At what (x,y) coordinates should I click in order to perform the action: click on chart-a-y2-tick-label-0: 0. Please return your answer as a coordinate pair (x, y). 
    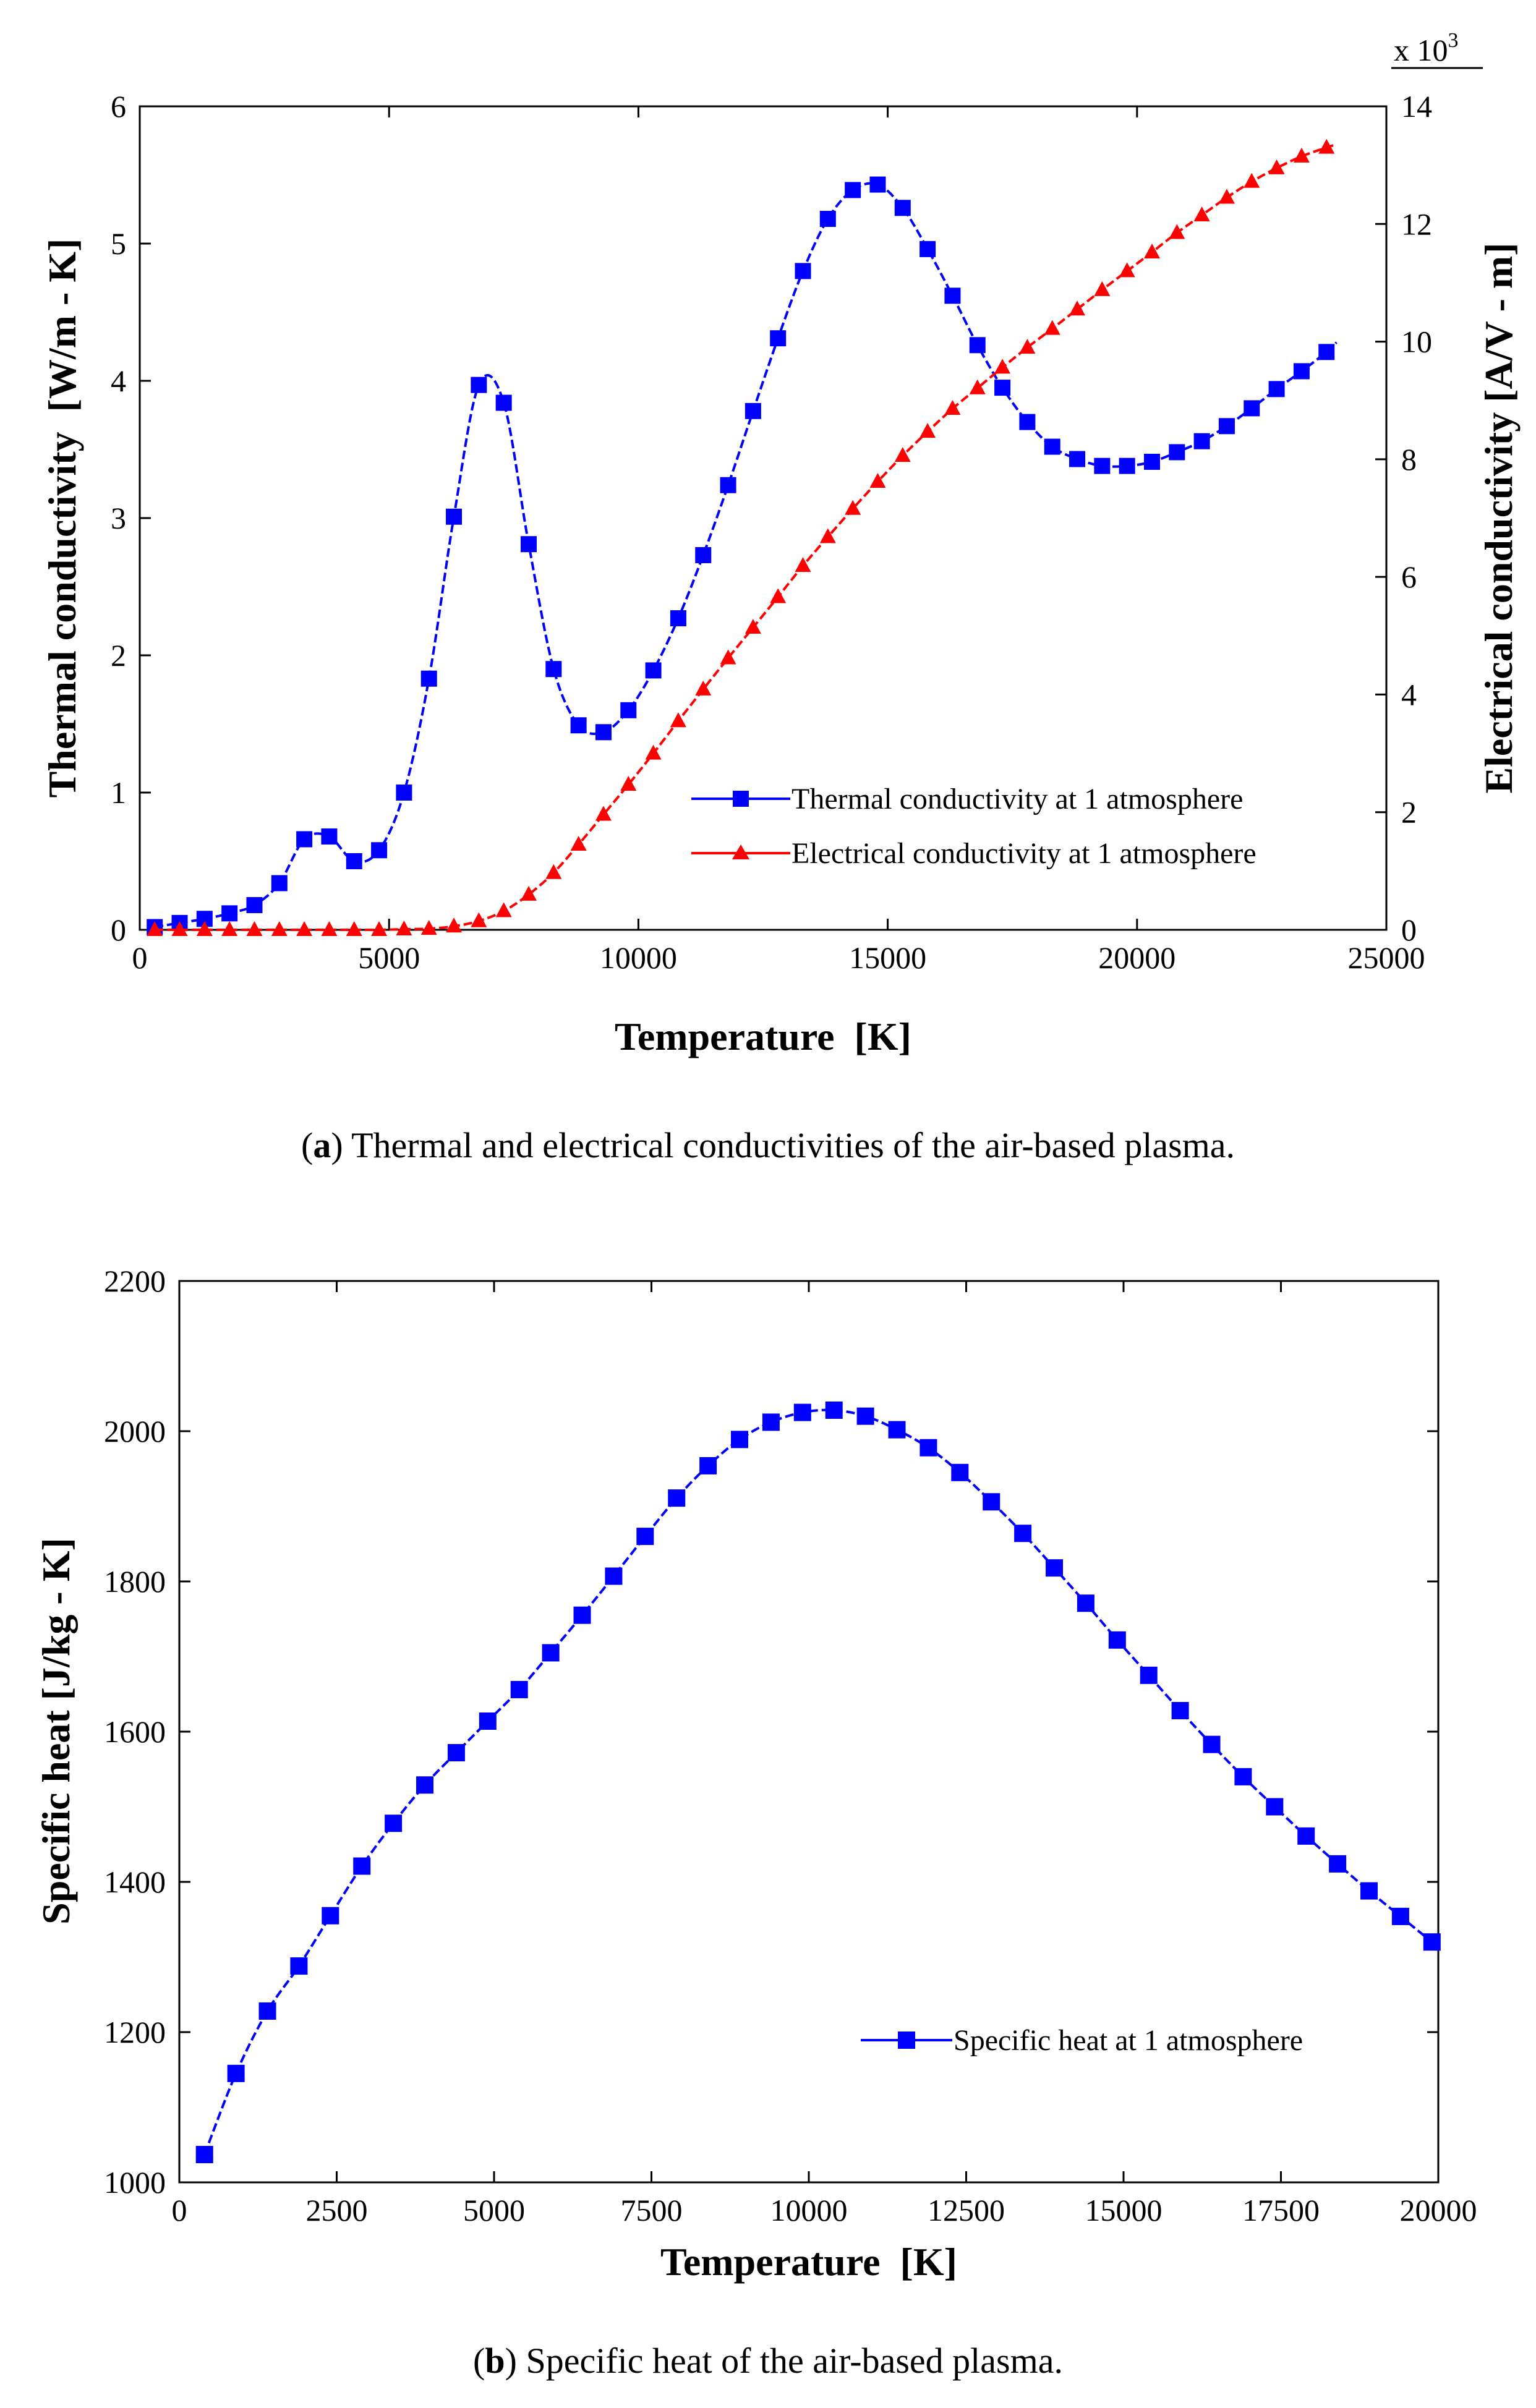
    Looking at the image, I should click on (1409, 930).